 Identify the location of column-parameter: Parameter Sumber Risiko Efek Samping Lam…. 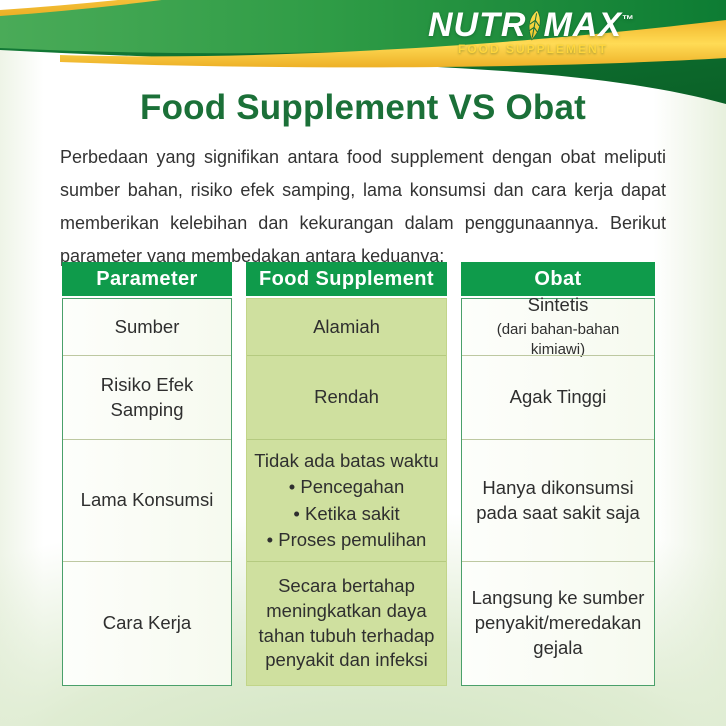
(147, 474).